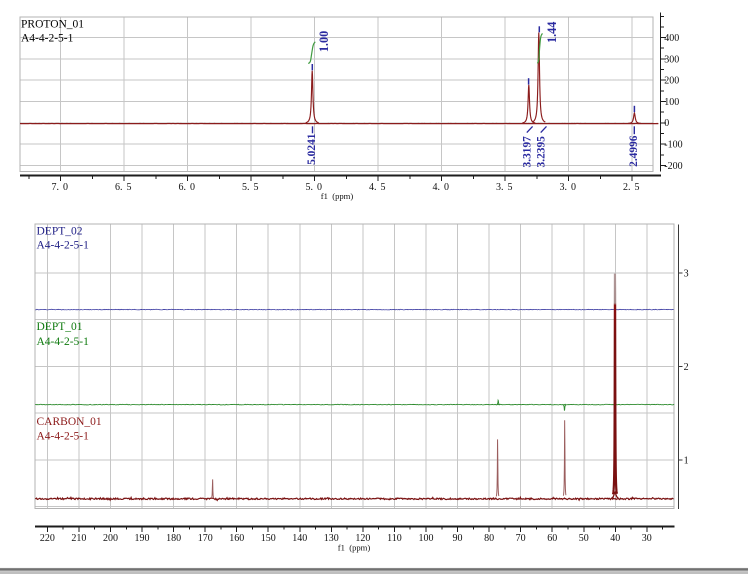 This screenshot has width=748, height=574. What do you see at coordinates (60, 232) in the screenshot?
I see `svg-text: DEPT_02` at bounding box center [60, 232].